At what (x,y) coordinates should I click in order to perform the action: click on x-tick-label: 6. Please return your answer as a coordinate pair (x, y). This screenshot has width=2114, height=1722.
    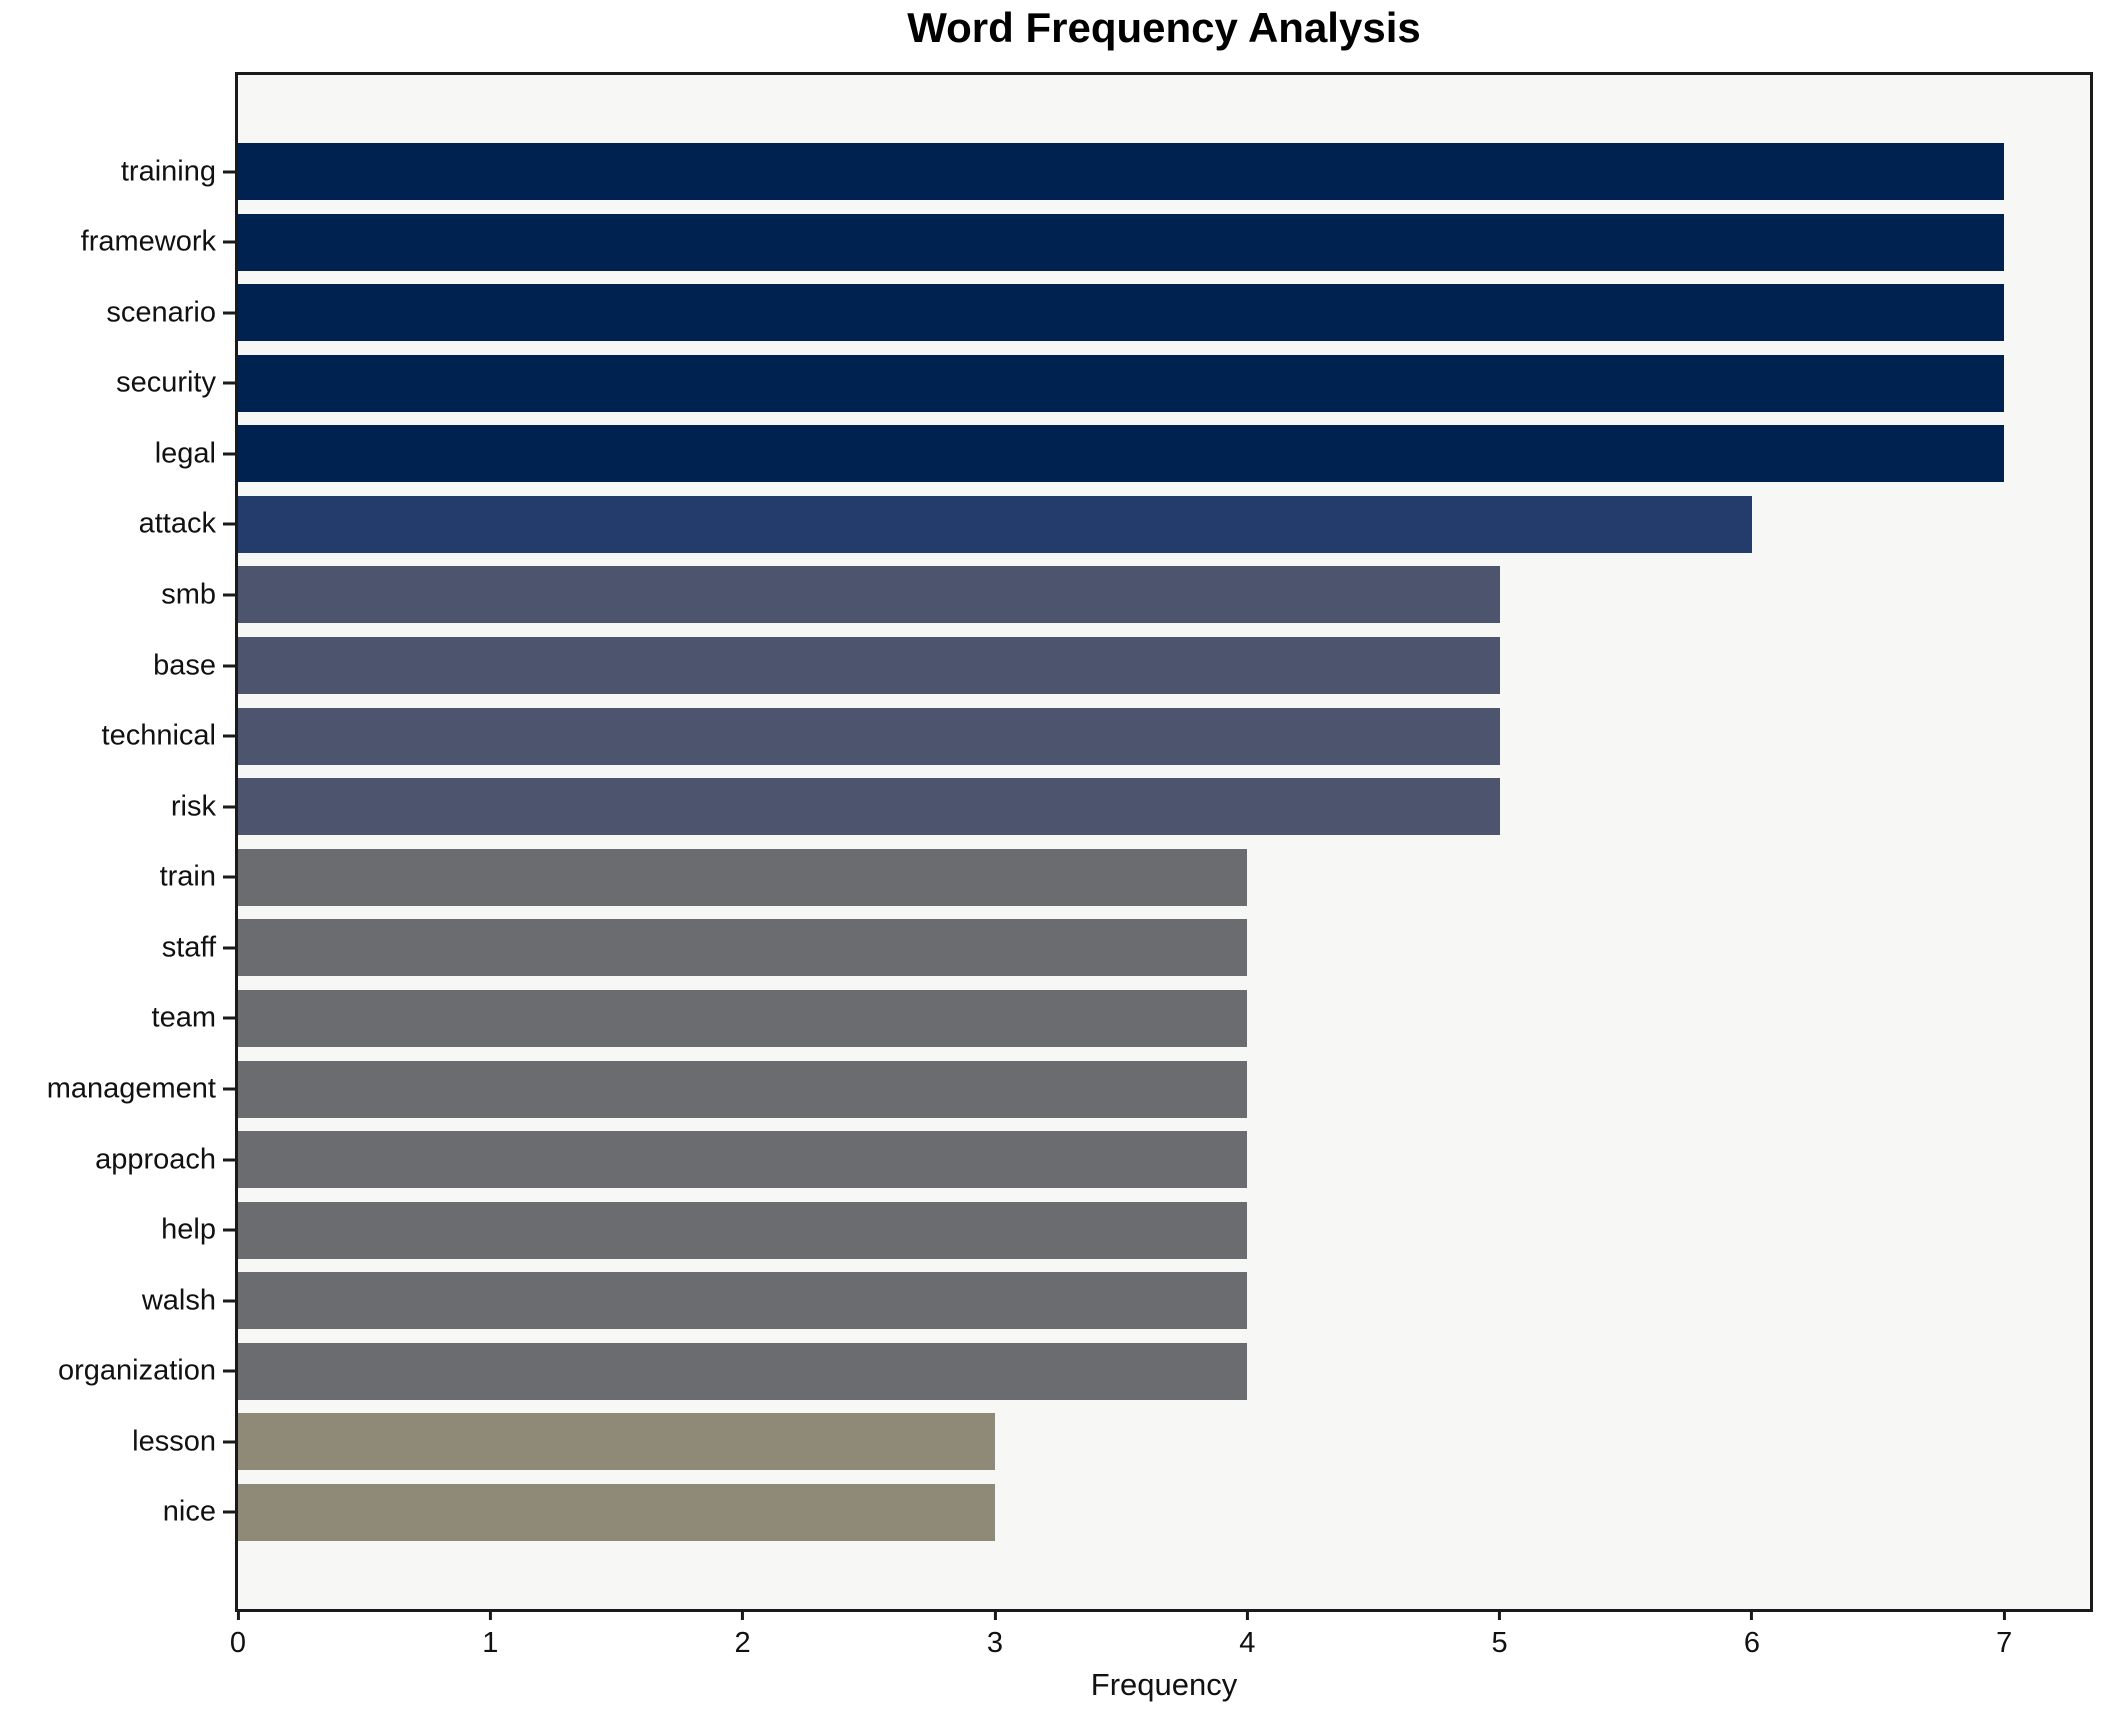
    Looking at the image, I should click on (1751, 1643).